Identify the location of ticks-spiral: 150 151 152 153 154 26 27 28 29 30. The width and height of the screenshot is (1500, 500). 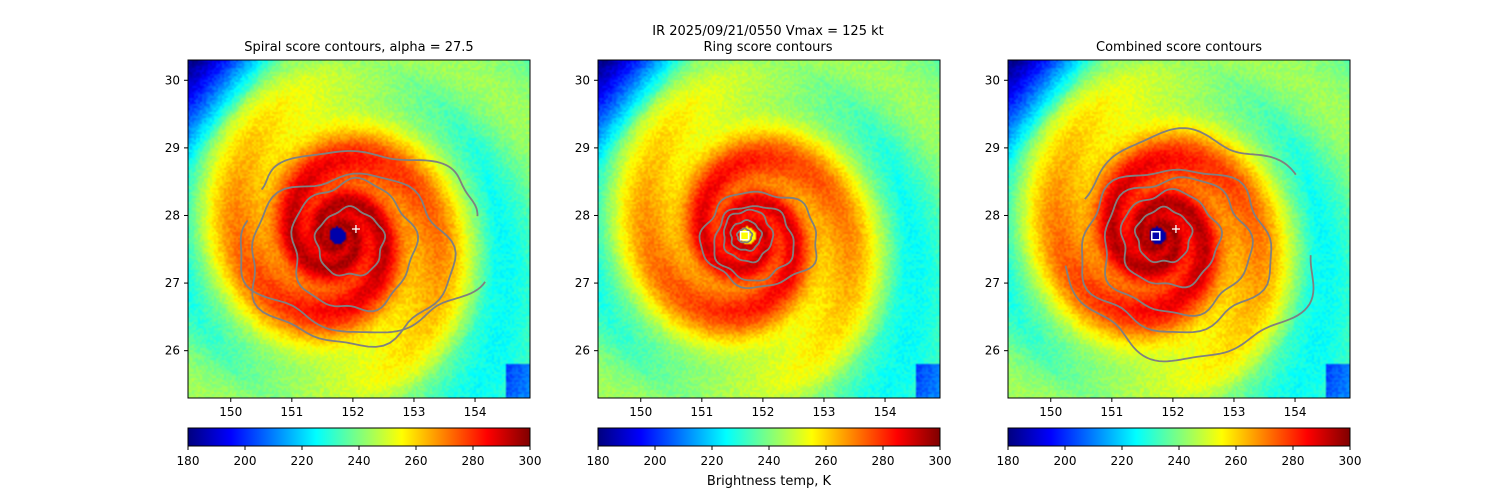
(326, 246).